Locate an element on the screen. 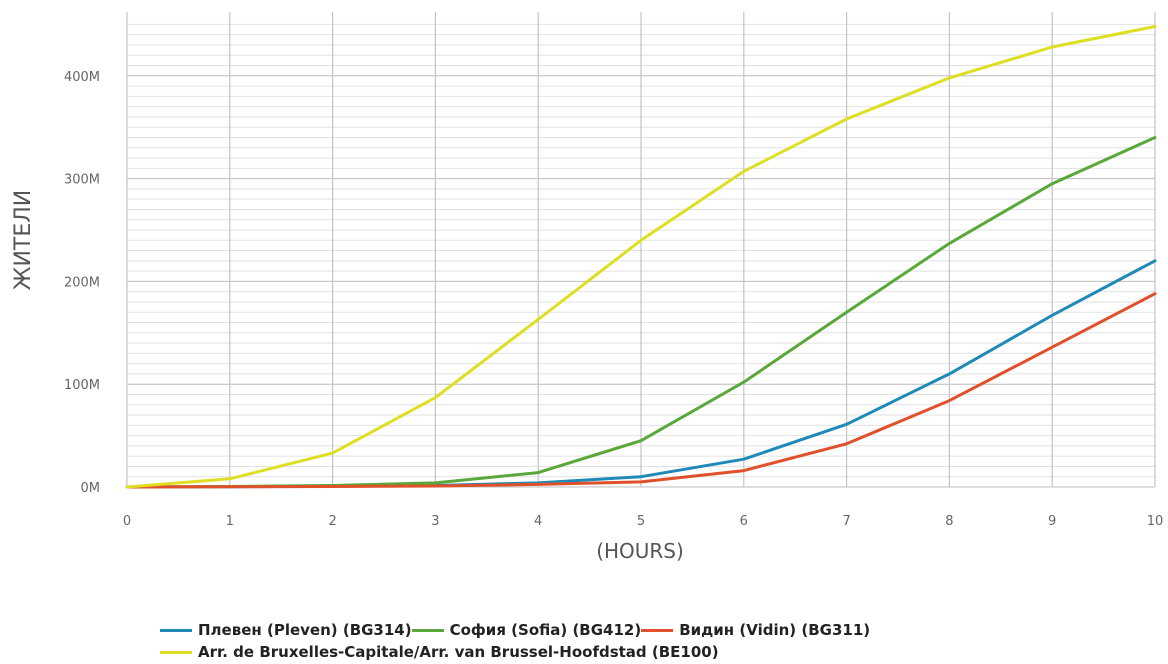 The width and height of the screenshot is (1168, 664). legend-label-vidin: Видин (Vidin) (BG311) is located at coordinates (775, 630).